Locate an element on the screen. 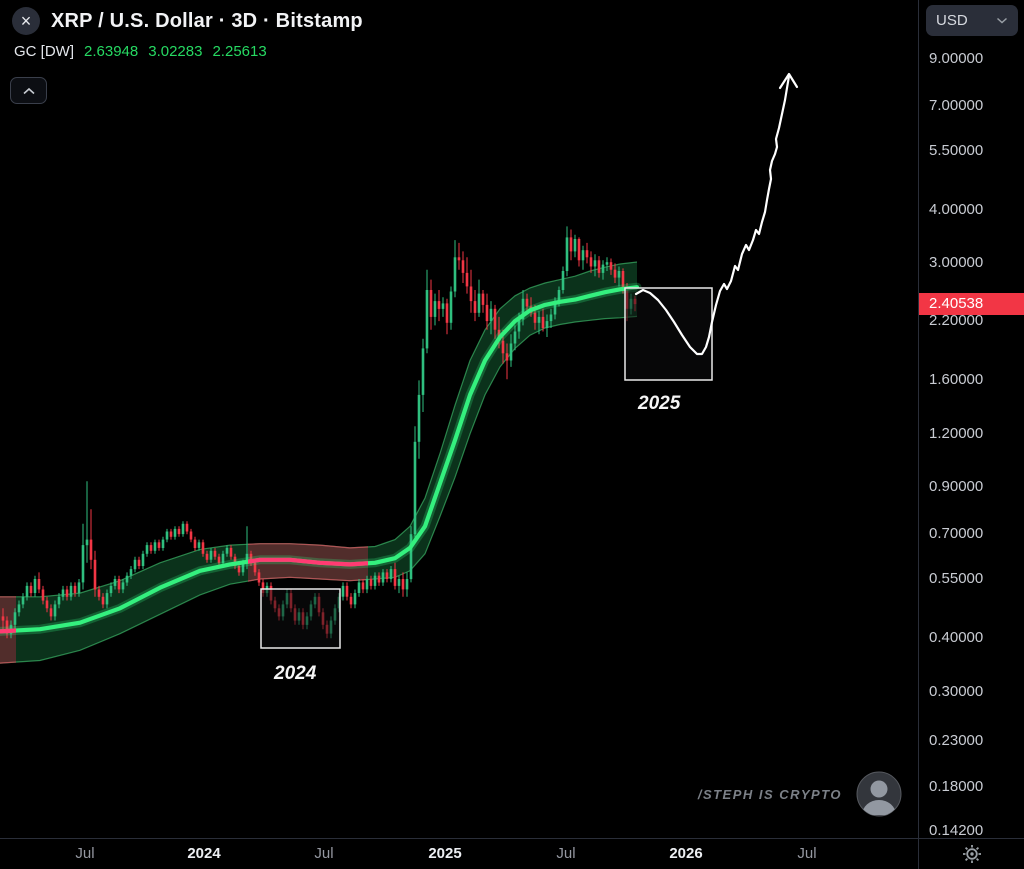 This screenshot has height=869, width=1024. price-tick: 2.20000 is located at coordinates (956, 320).